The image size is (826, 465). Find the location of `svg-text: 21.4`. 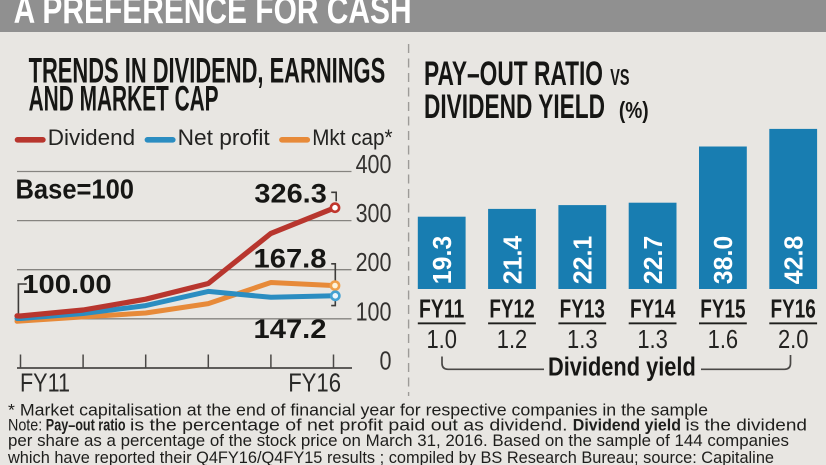

svg-text: 21.4 is located at coordinates (512, 259).